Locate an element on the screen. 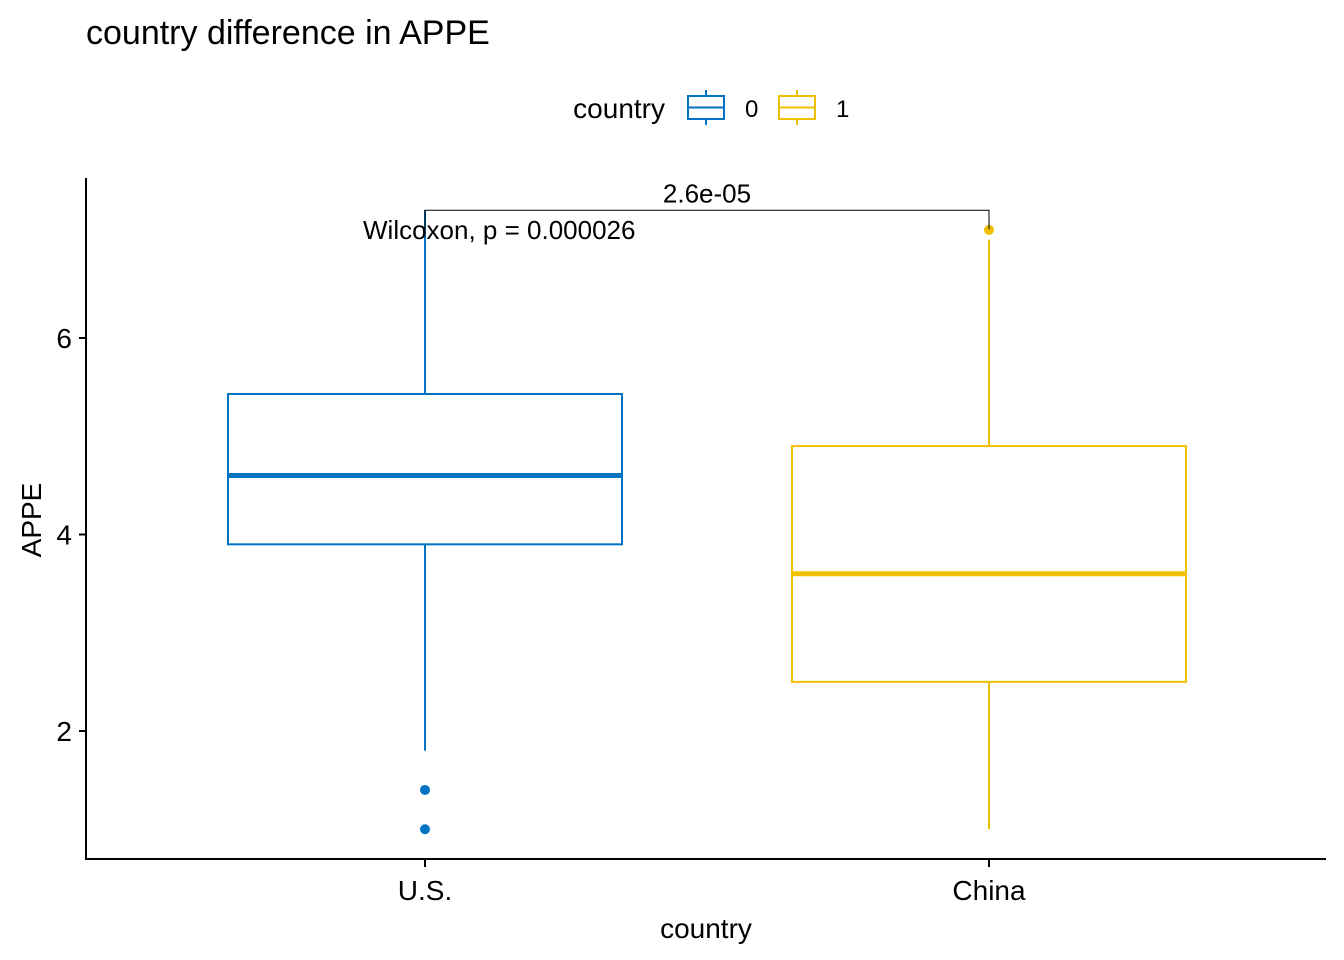  chart-title: country difference in APPE is located at coordinates (288, 33).